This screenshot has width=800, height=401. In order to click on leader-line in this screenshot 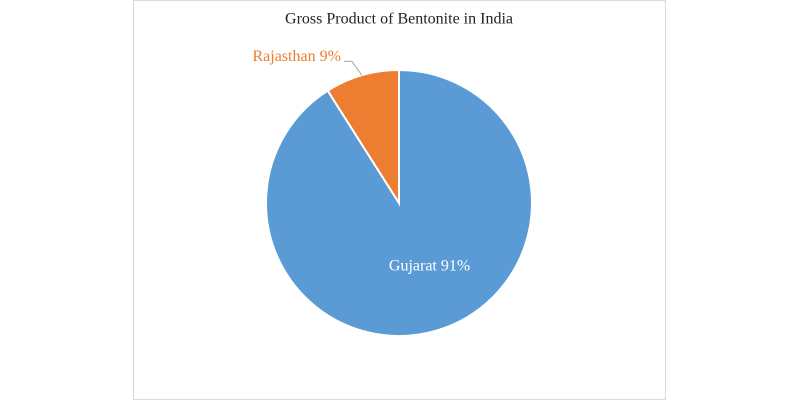, I will do `click(353, 68)`.